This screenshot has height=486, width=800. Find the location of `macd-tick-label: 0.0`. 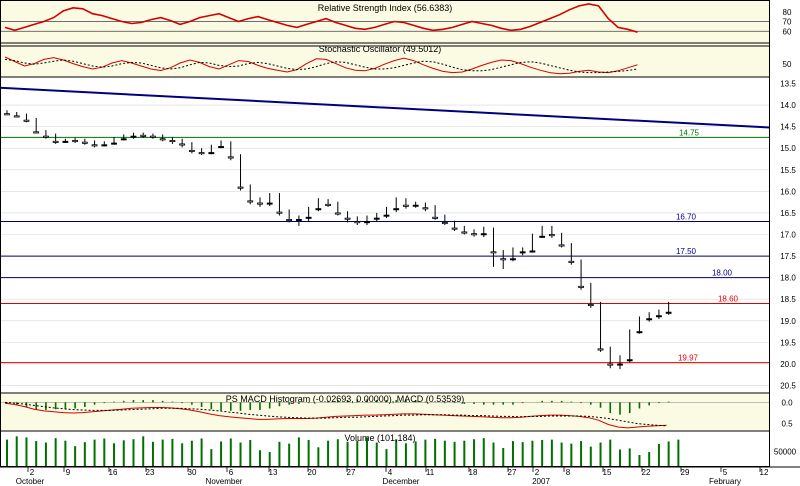

macd-tick-label: 0.0 is located at coordinates (787, 402).